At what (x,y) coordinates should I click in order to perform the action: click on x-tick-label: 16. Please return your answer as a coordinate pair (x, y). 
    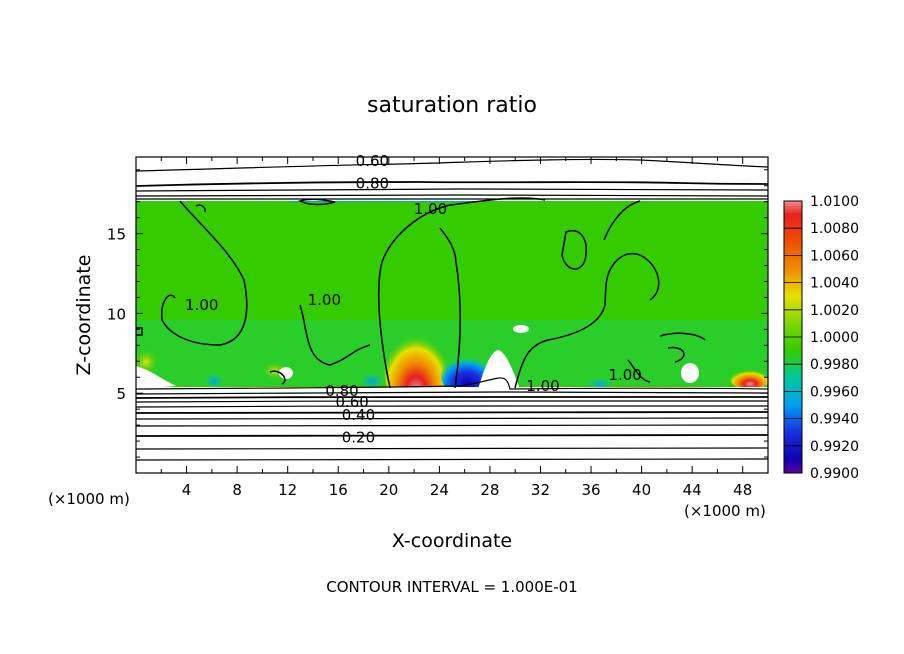
    Looking at the image, I should click on (338, 490).